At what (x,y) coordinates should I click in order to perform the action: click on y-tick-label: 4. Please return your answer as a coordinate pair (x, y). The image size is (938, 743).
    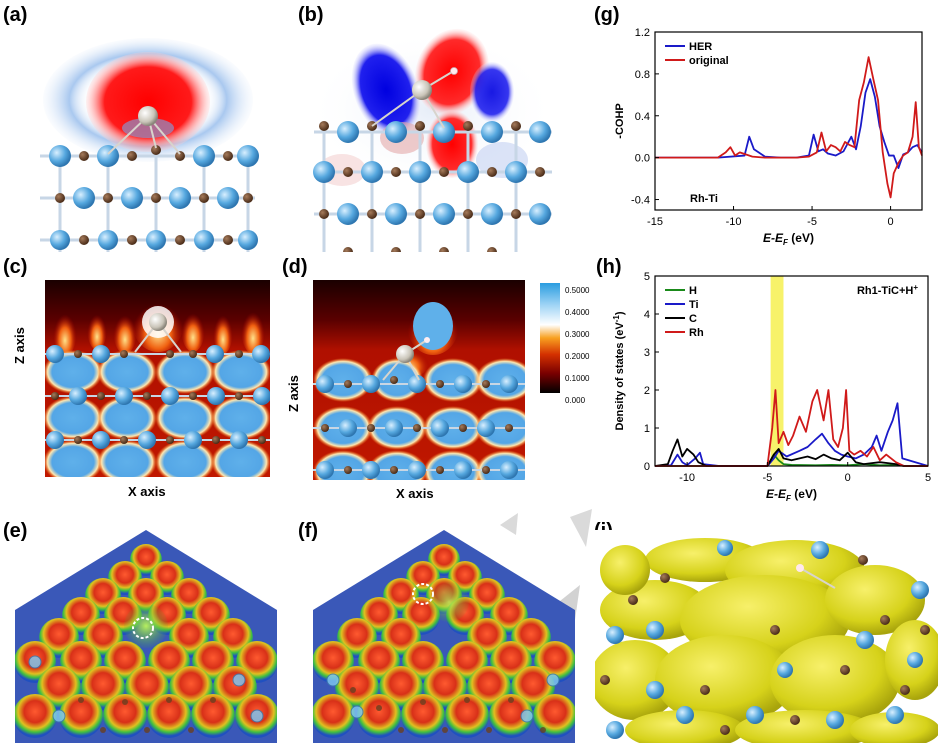
    Looking at the image, I should click on (647, 315).